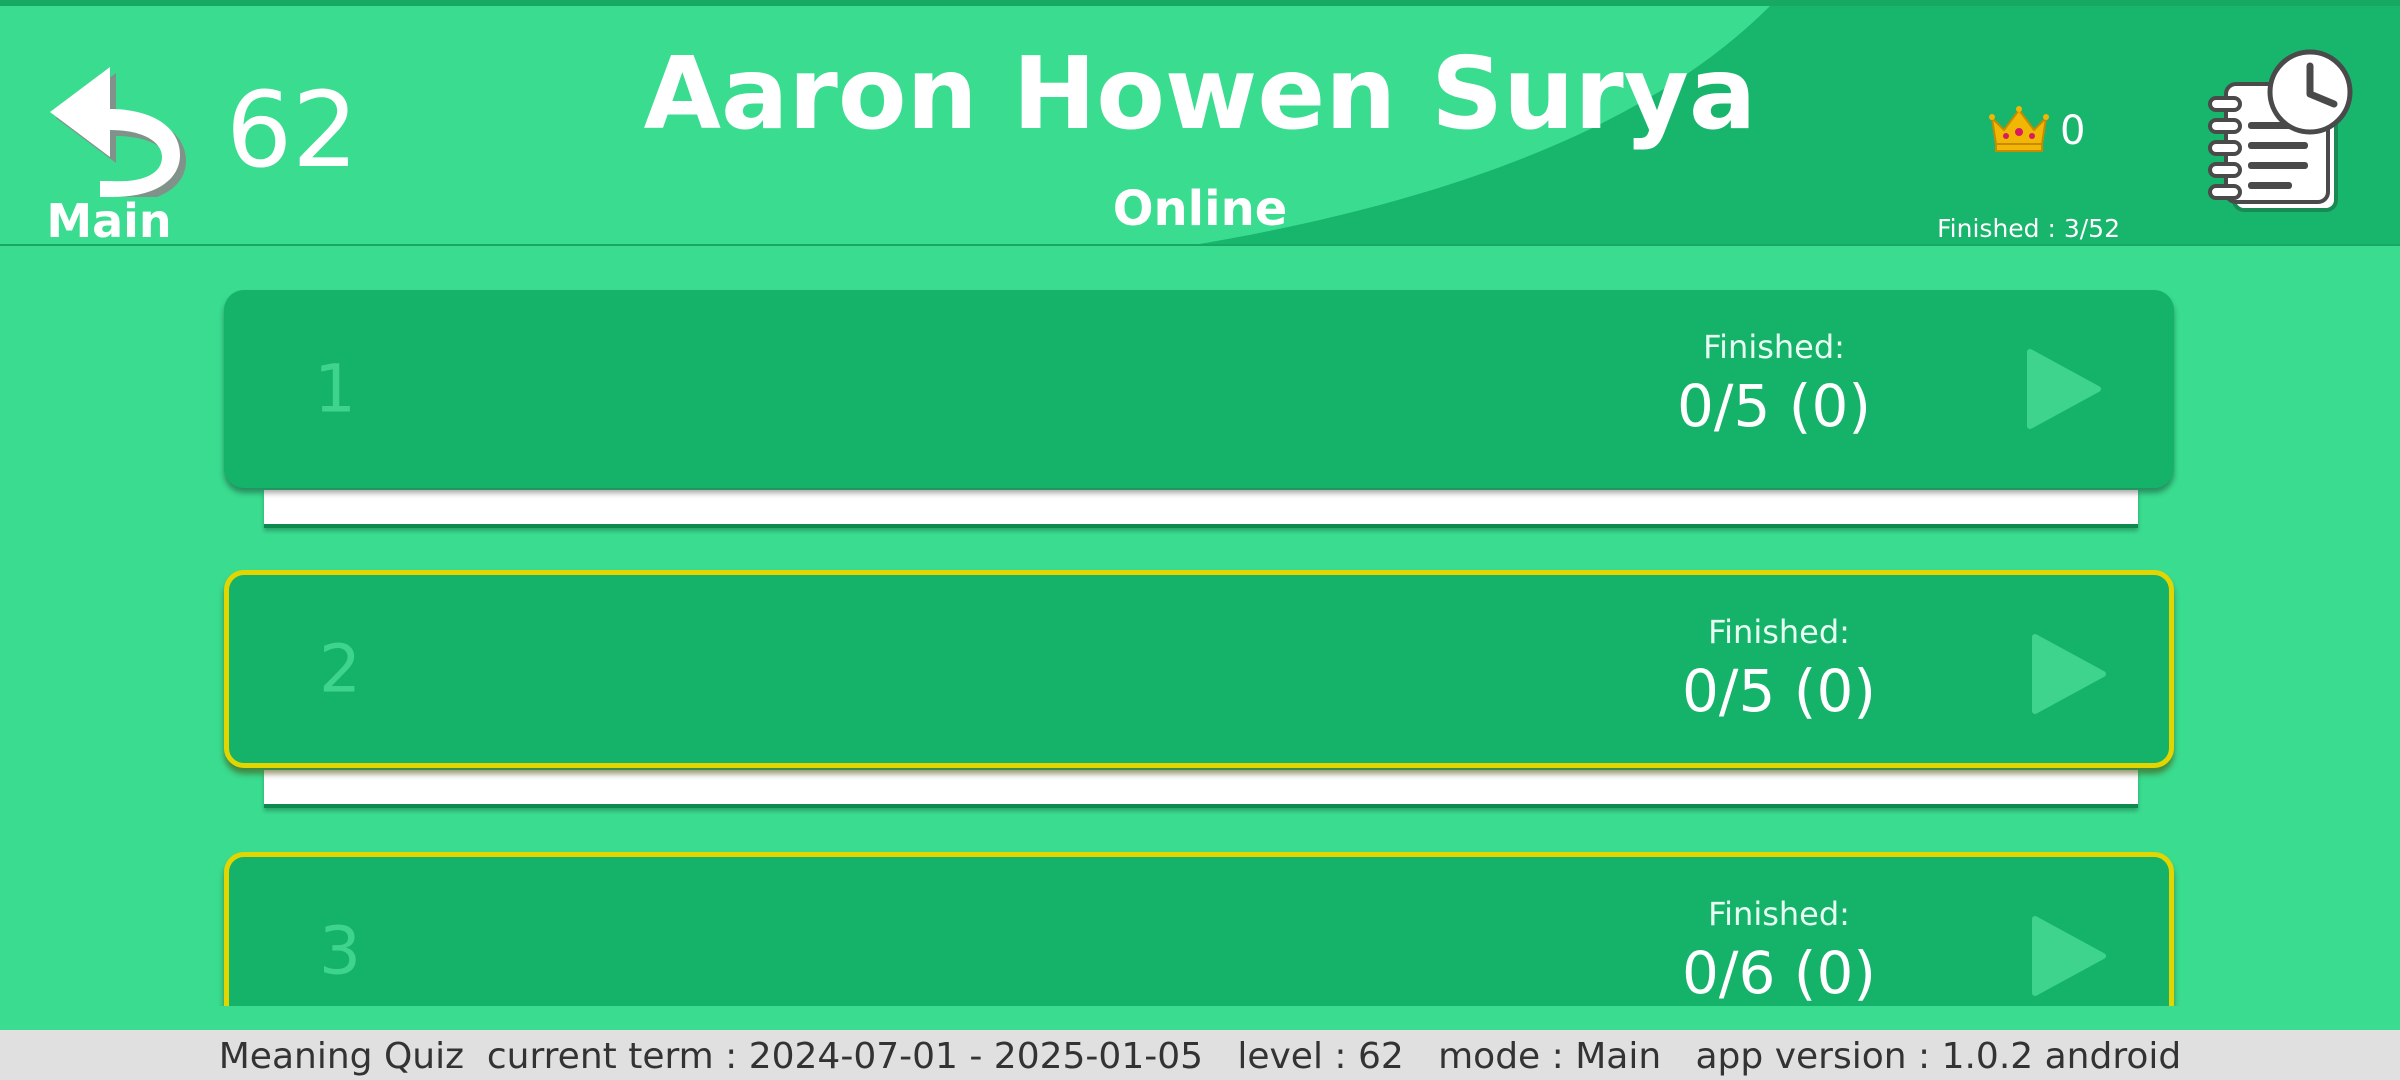  Describe the element at coordinates (1200, 209) in the screenshot. I see `player-status: Online` at that location.